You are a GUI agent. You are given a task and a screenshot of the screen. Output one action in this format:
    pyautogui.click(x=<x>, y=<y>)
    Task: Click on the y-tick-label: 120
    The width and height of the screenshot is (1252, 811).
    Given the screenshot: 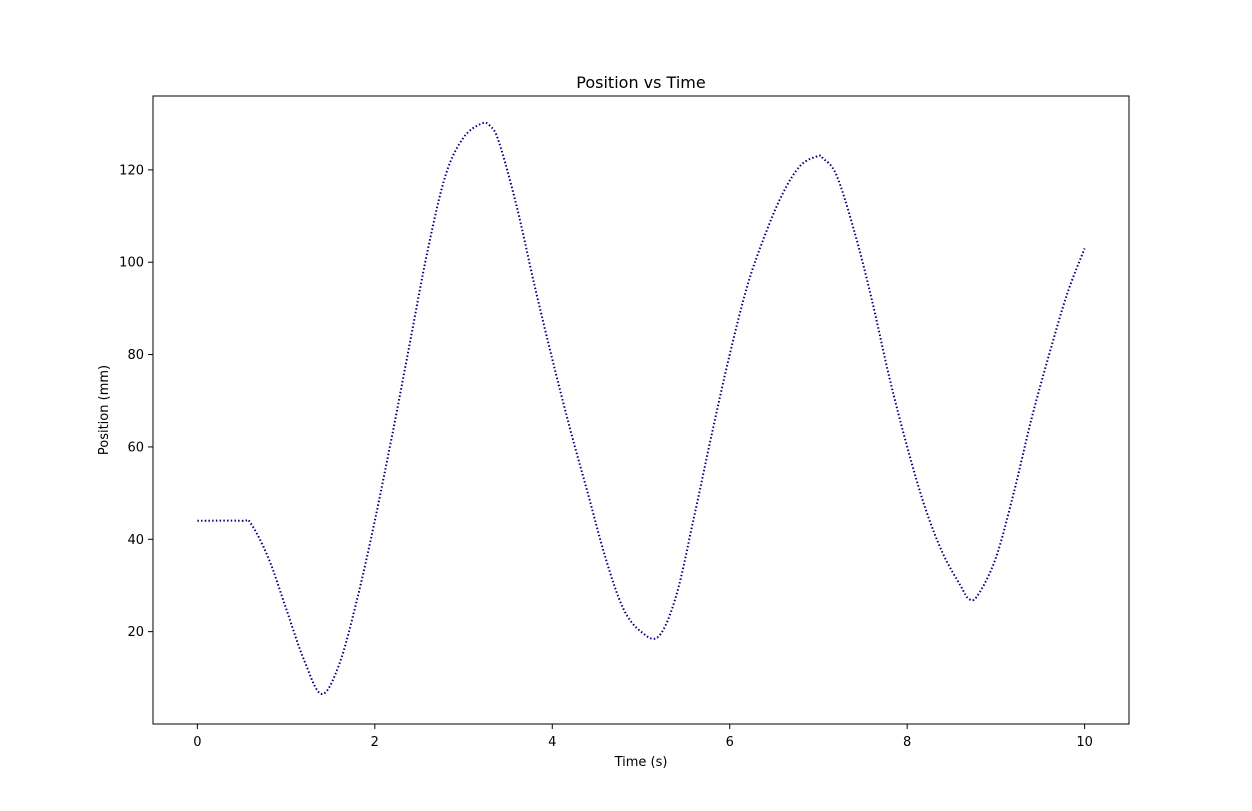 What is the action you would take?
    pyautogui.click(x=131, y=170)
    